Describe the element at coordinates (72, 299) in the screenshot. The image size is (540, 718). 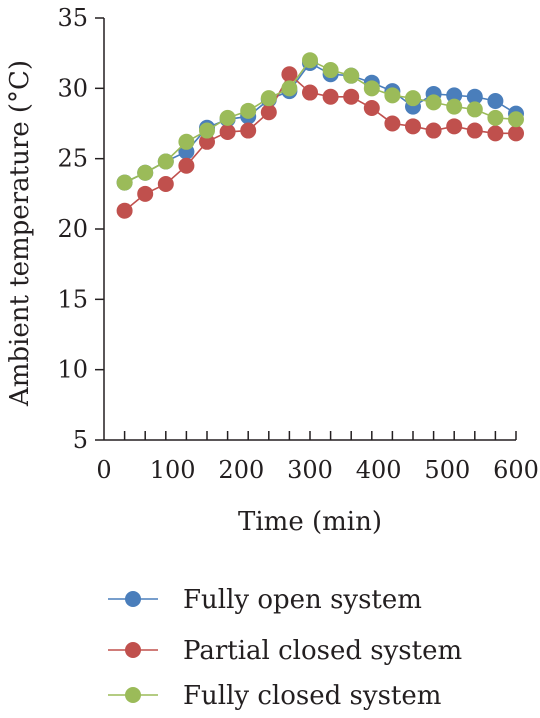
I see `y-tick-label: 15` at that location.